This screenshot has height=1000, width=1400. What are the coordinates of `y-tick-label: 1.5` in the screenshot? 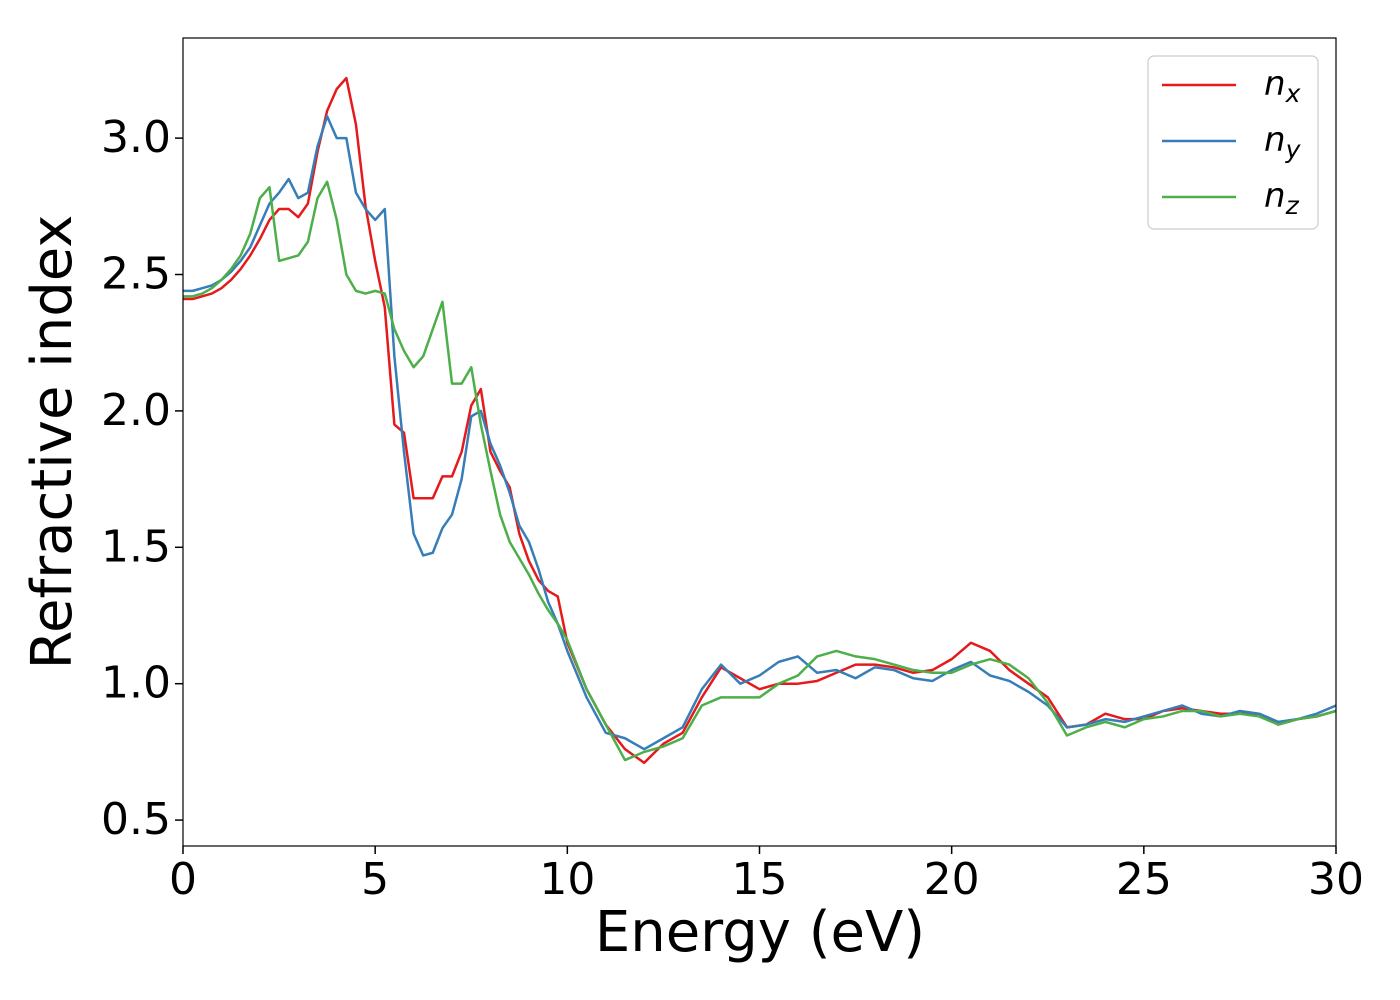 It's located at (136, 546).